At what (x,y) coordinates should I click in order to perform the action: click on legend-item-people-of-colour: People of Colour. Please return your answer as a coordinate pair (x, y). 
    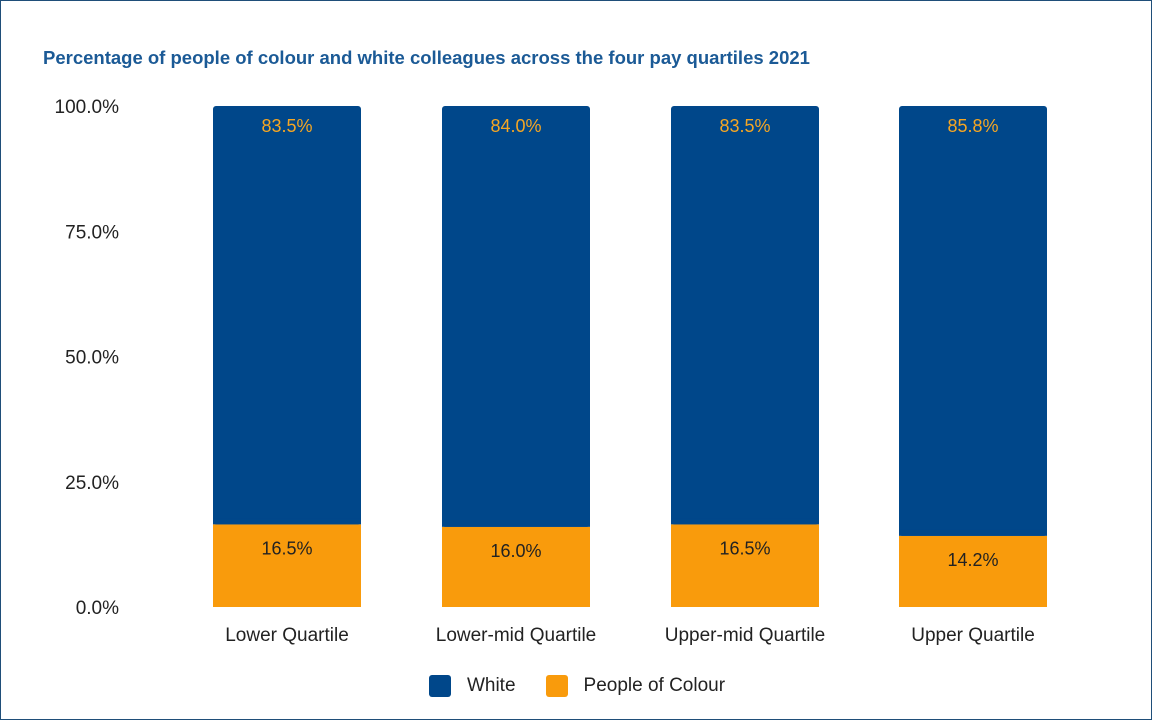
    Looking at the image, I should click on (635, 686).